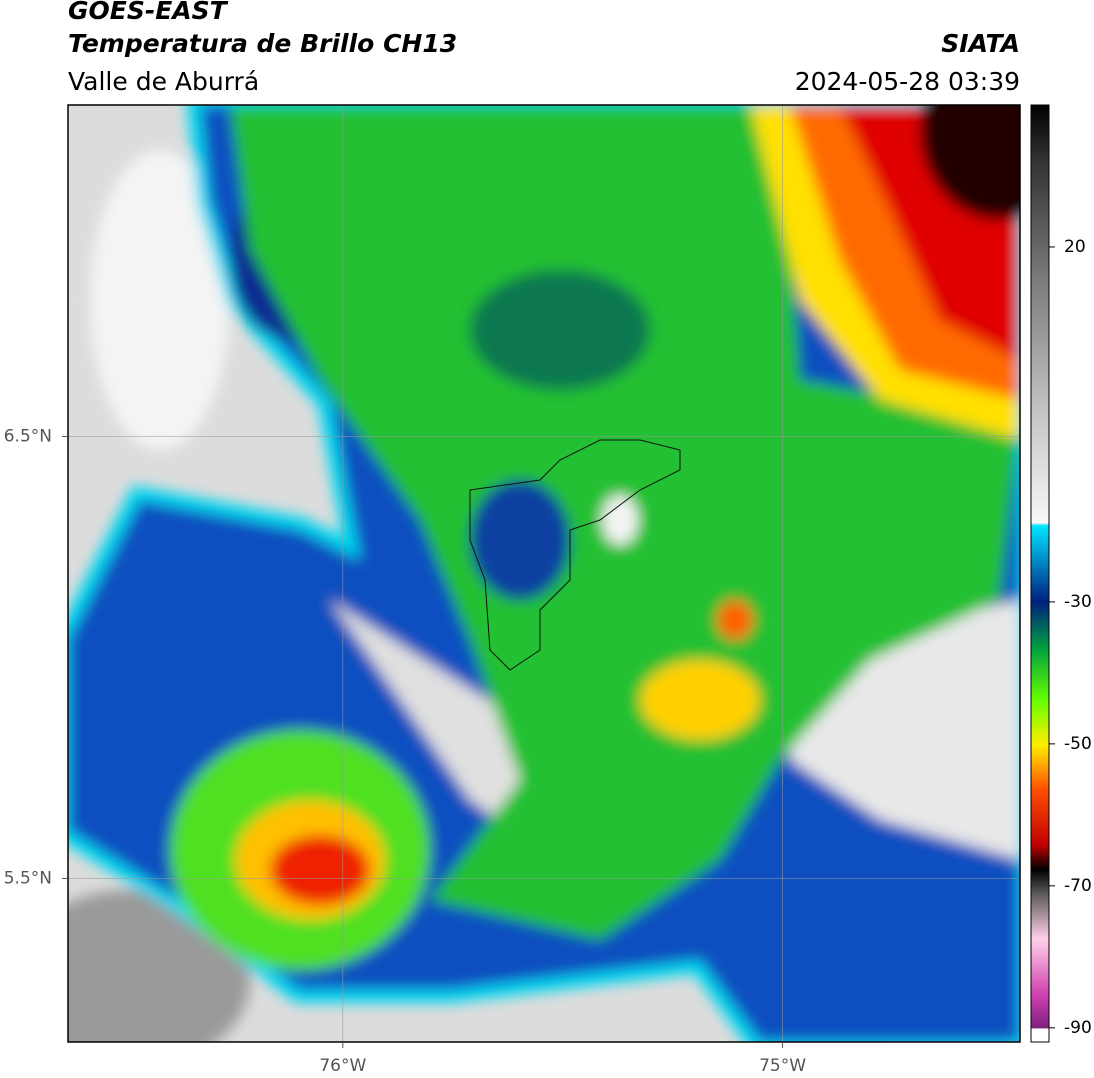 The width and height of the screenshot is (1094, 1078). I want to click on y-tick-label: 6.5°N, so click(28, 436).